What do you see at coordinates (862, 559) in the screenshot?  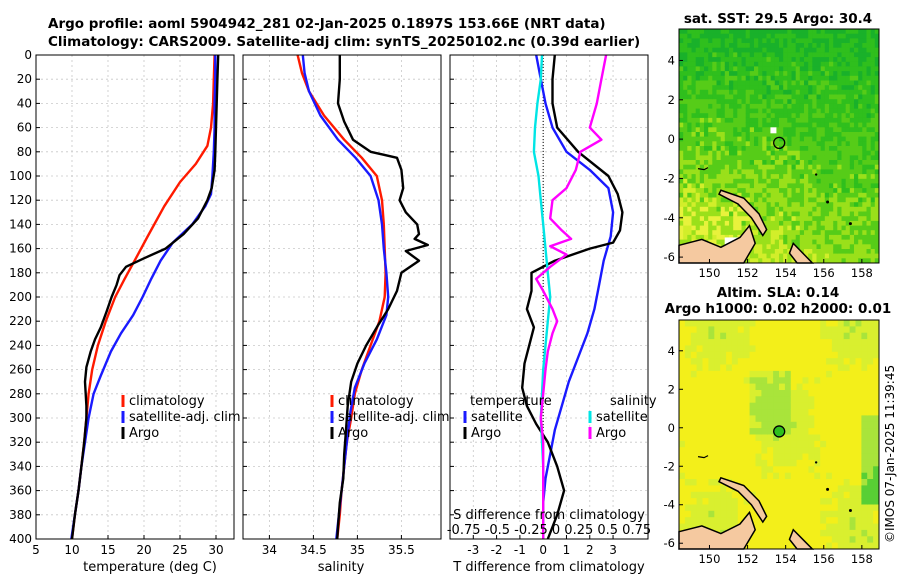 I see `map-x-tick-label: 158` at bounding box center [862, 559].